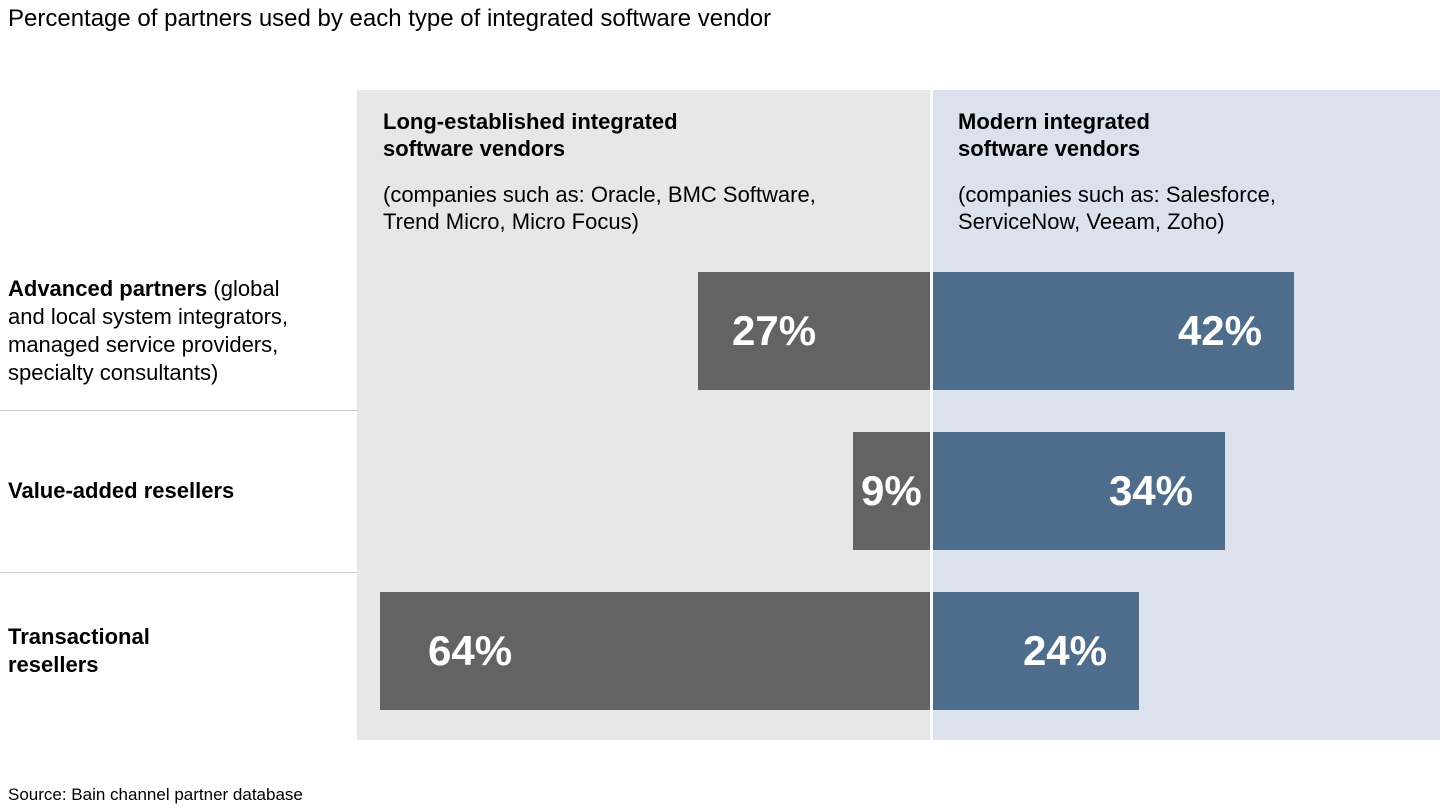 The height and width of the screenshot is (810, 1440). Describe the element at coordinates (655, 651) in the screenshot. I see `bar-long-established-transactional-resellers: 64%` at that location.